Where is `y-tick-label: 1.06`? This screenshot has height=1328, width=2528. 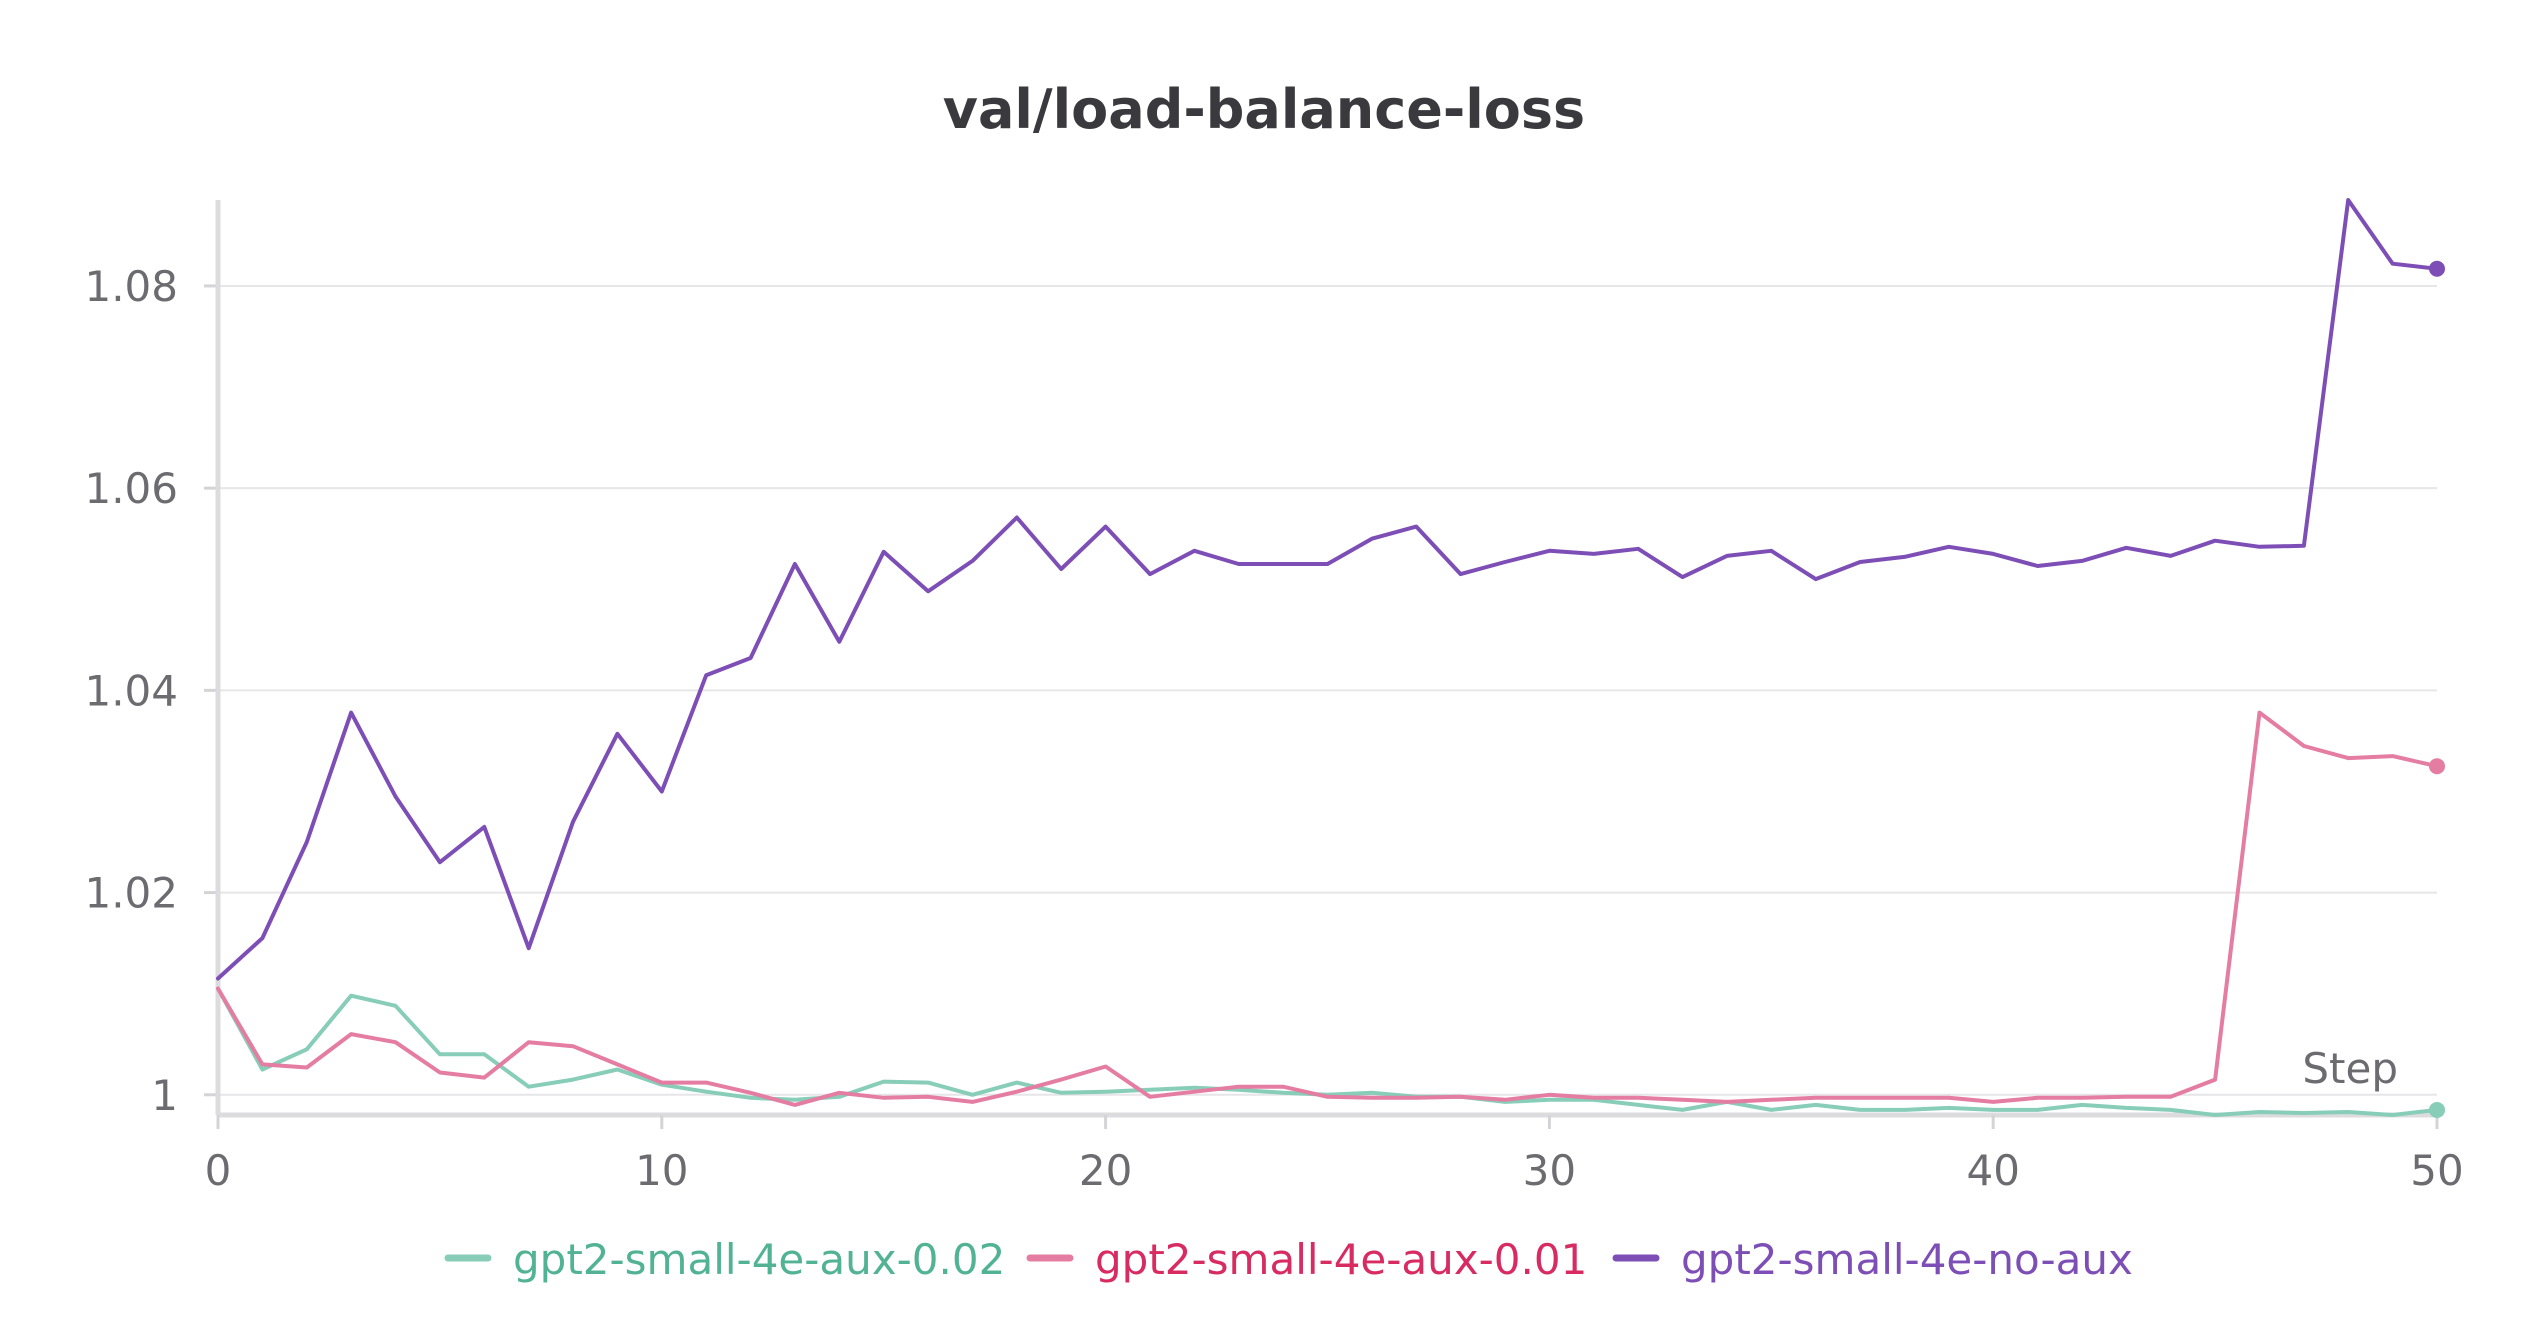
y-tick-label: 1.06 is located at coordinates (131, 488).